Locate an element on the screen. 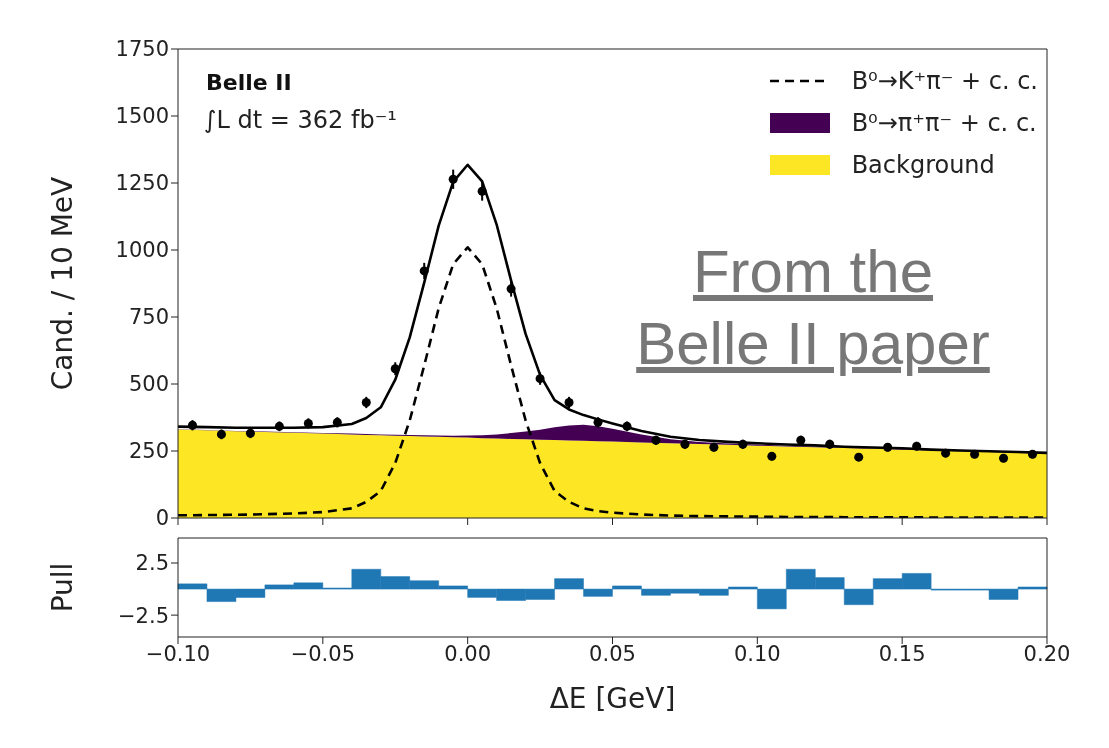 The image size is (1109, 748). legend-label: Background is located at coordinates (923, 165).